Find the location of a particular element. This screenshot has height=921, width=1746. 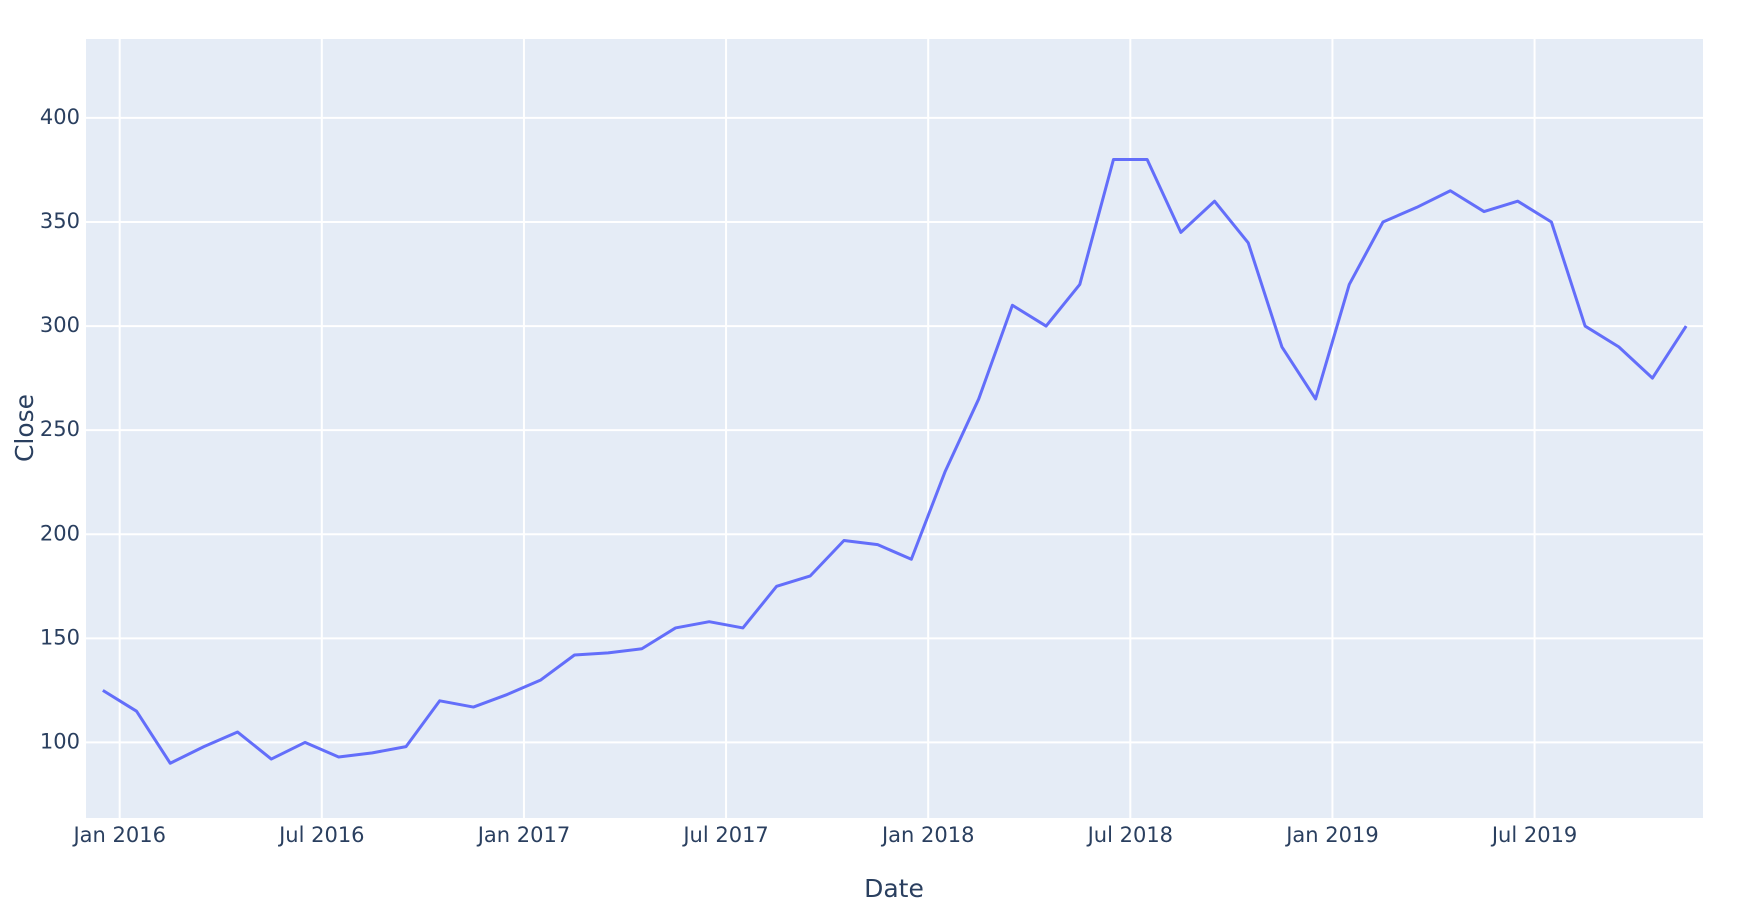

x-tick-label: Jan 2016 is located at coordinates (118, 835).